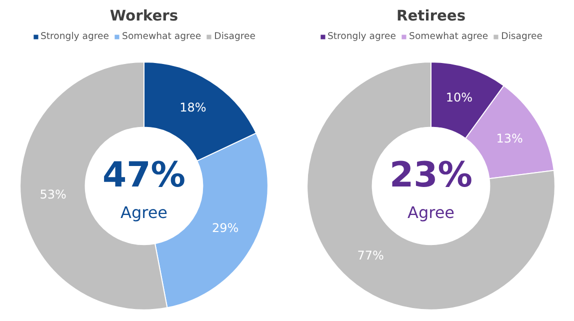 Image resolution: width=574 pixels, height=321 pixels. What do you see at coordinates (144, 16) in the screenshot?
I see `chart-title: Workers` at bounding box center [144, 16].